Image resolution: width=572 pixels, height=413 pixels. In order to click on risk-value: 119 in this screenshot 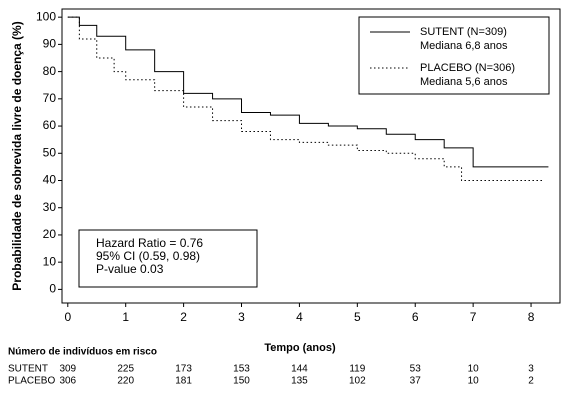, I will do `click(357, 369)`.